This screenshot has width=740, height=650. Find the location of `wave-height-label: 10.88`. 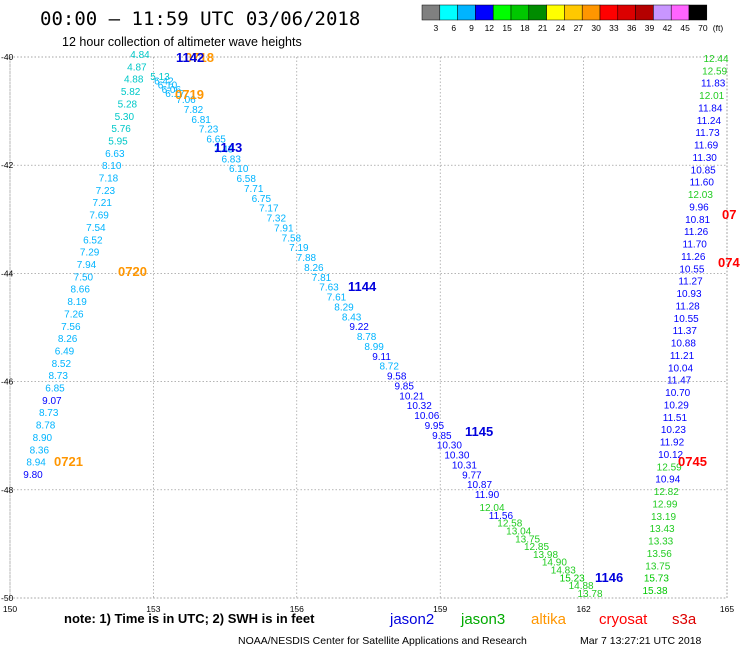

wave-height-label: 10.88 is located at coordinates (683, 344).